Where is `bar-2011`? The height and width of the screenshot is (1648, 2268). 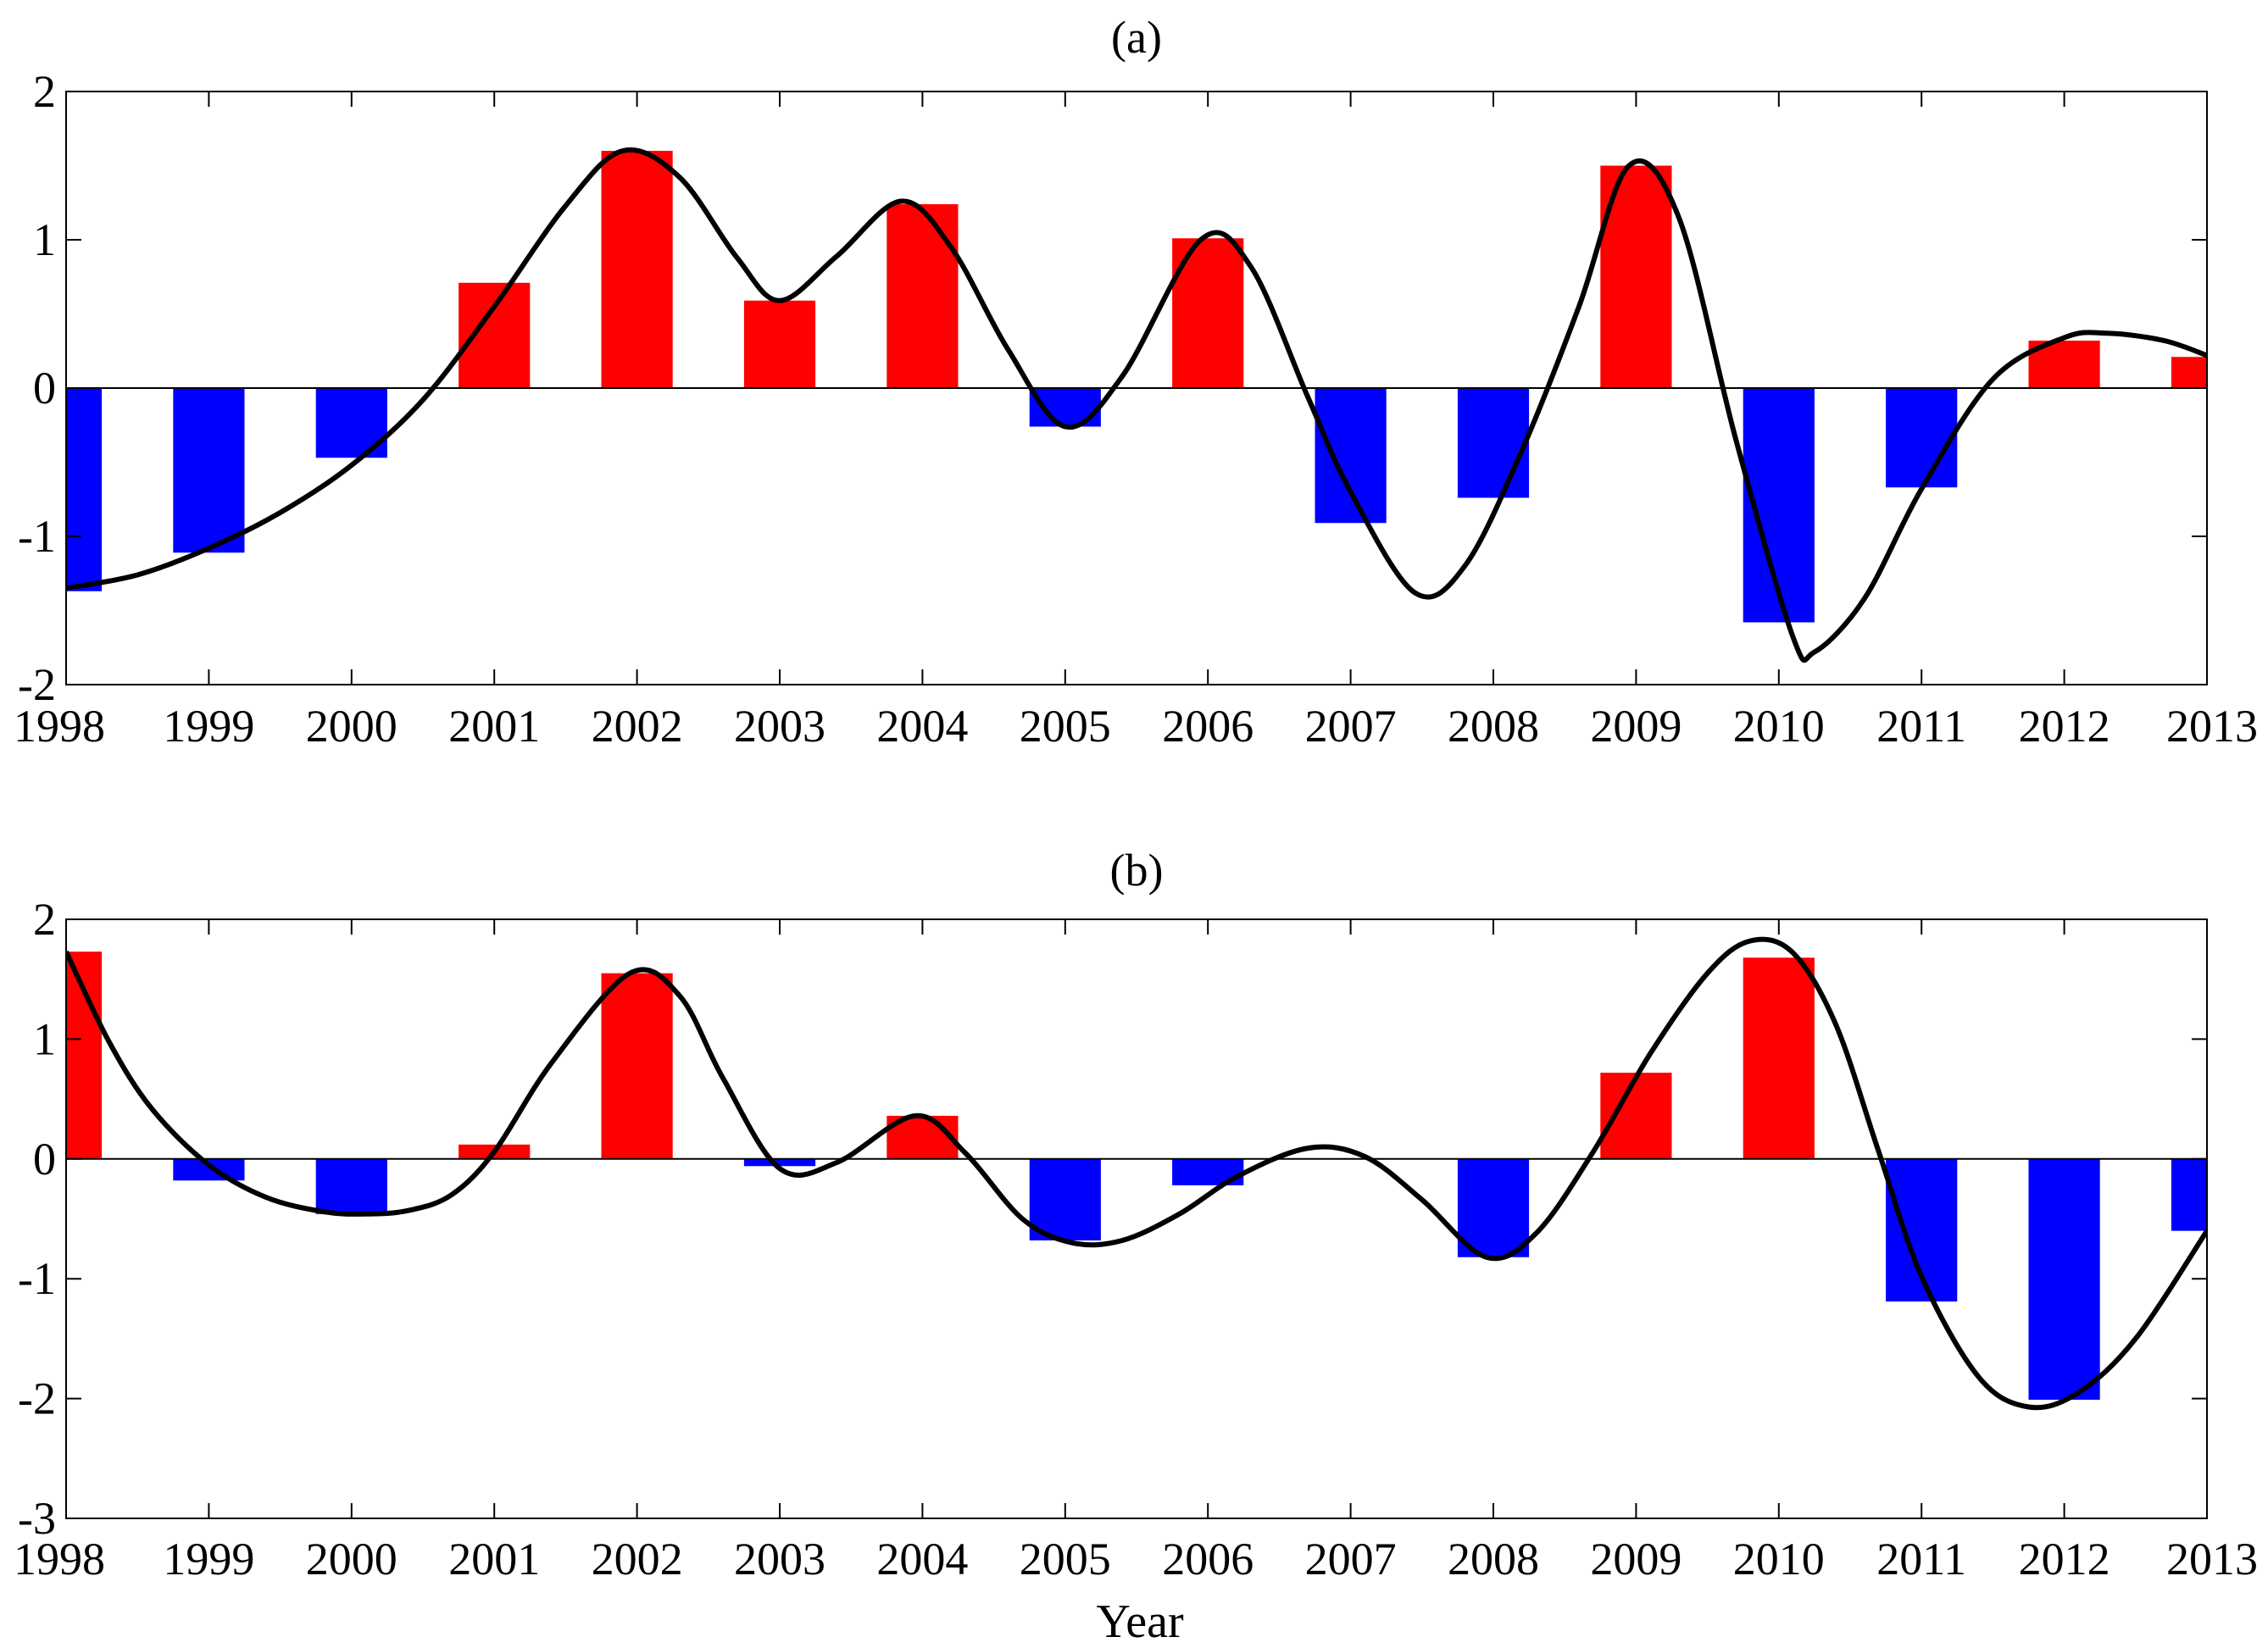
bar-2011 is located at coordinates (1922, 438).